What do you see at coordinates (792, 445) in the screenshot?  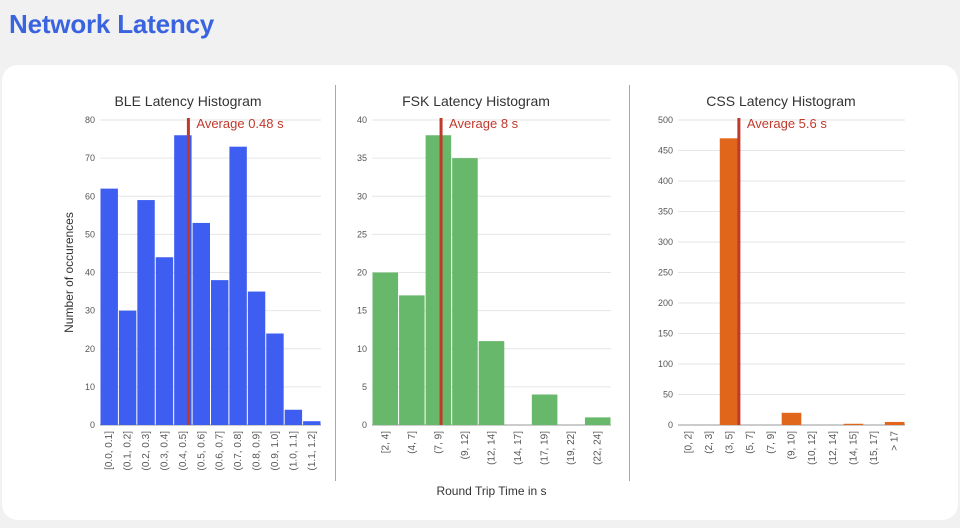 I see `css-x-tick-label: (9, 10]` at bounding box center [792, 445].